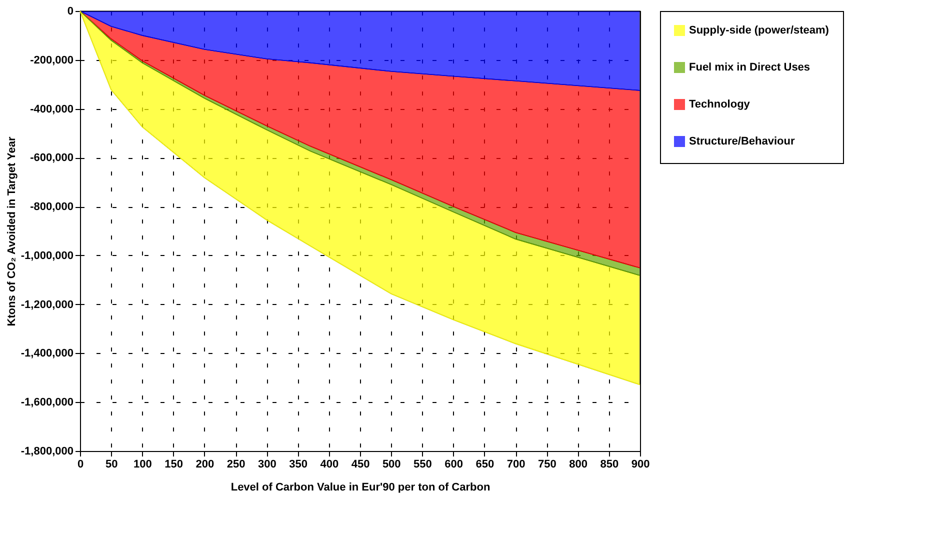 The width and height of the screenshot is (938, 537). I want to click on x-tick-label: 200, so click(205, 464).